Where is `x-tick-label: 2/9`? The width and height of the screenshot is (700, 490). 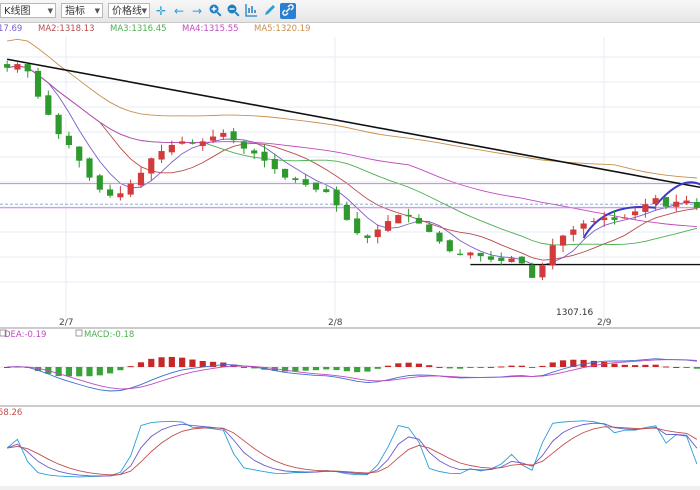
x-tick-label: 2/9 is located at coordinates (604, 323).